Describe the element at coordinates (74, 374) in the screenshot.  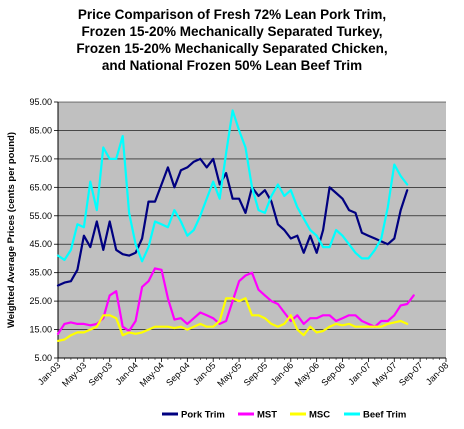
I see `x-tick-label: May-03` at that location.